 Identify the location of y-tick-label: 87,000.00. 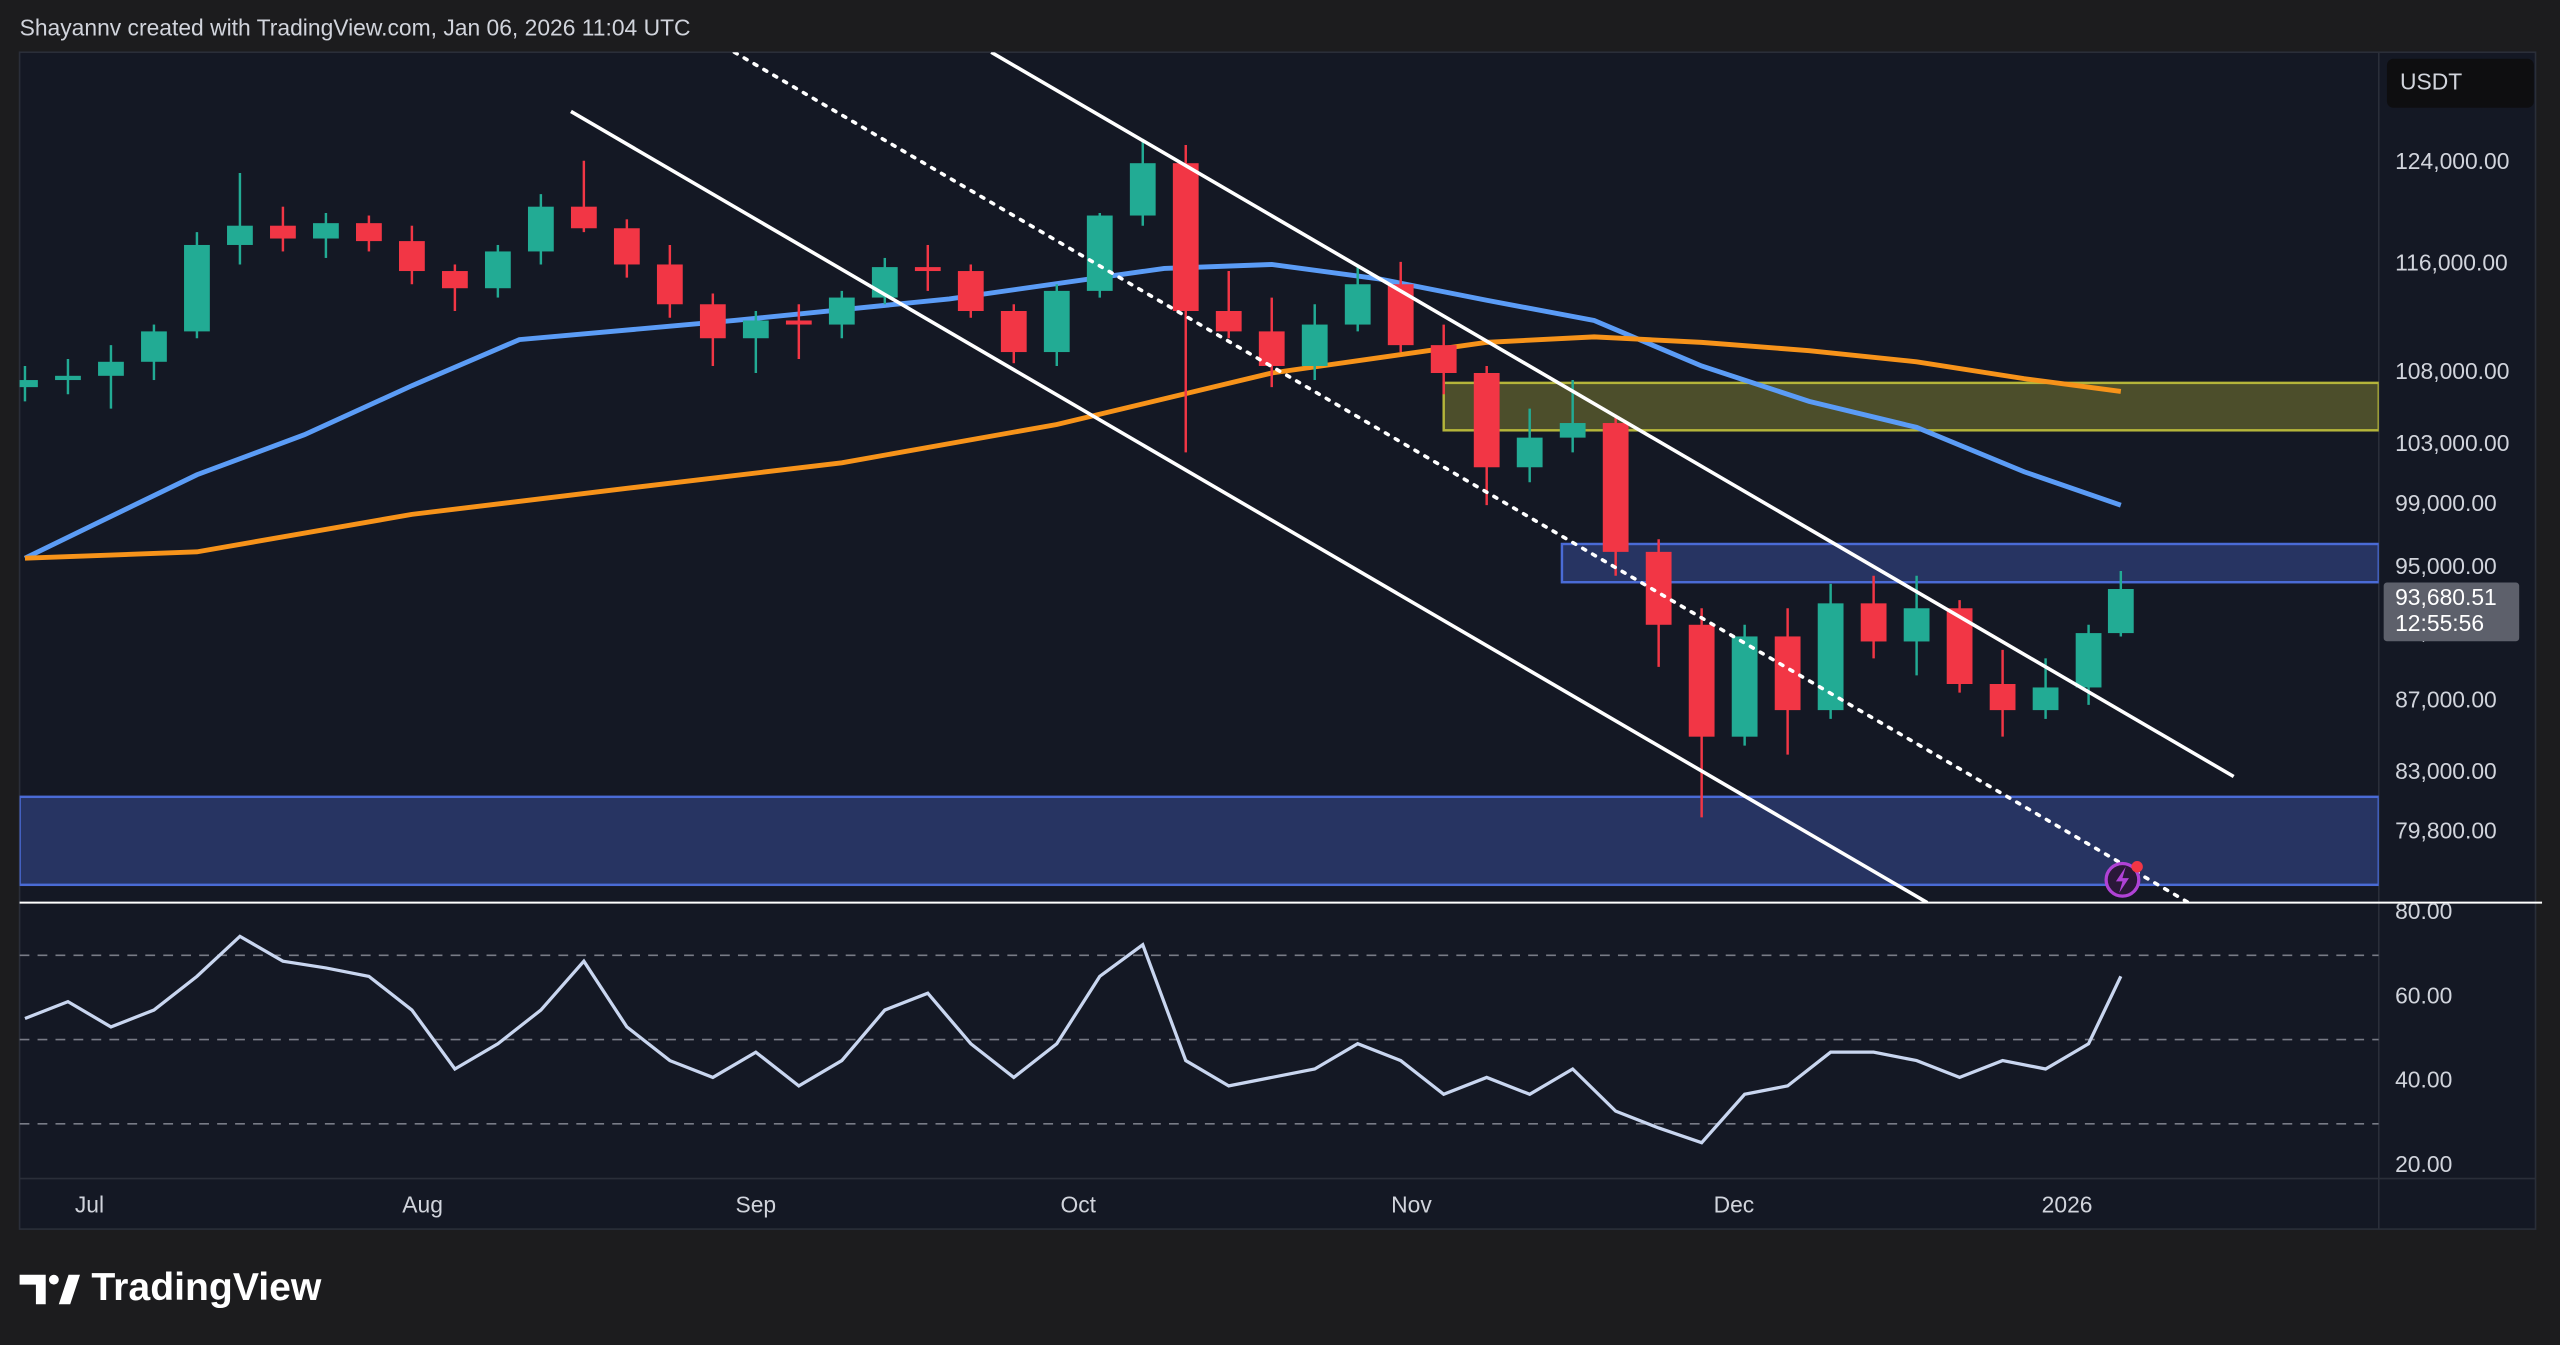
(2446, 699).